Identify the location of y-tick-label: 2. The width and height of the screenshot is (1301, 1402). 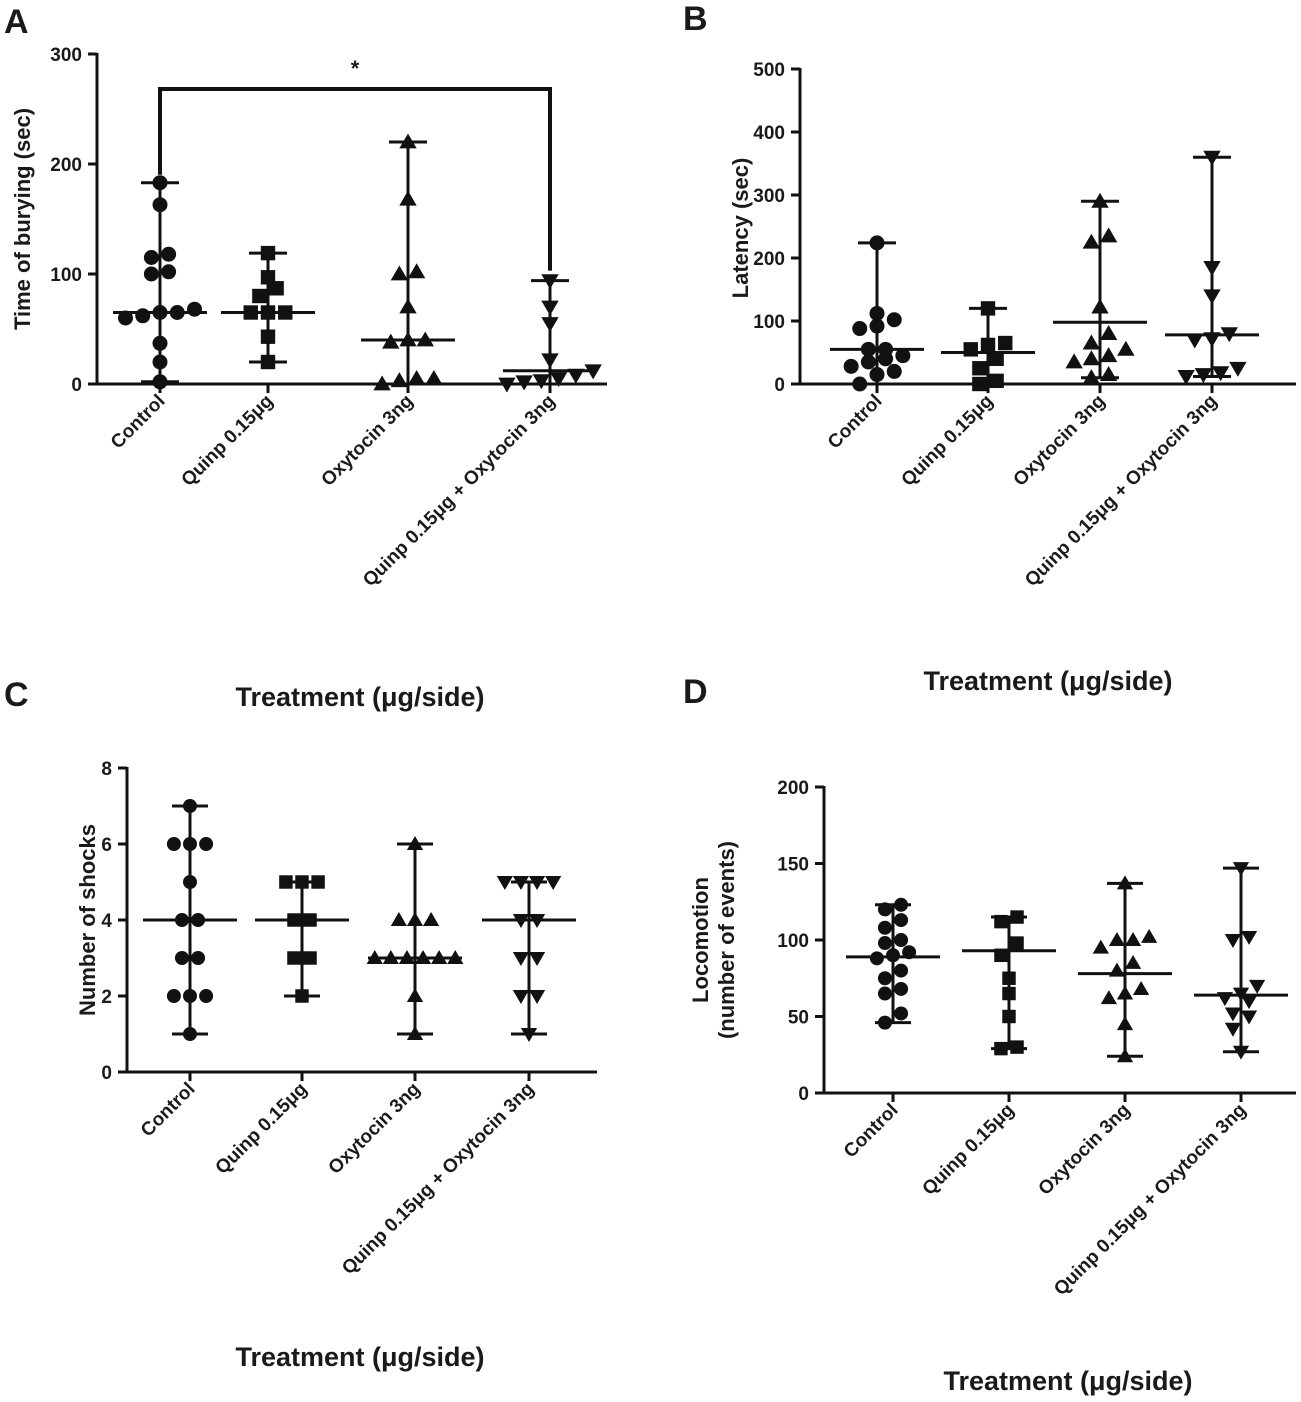
(106, 997).